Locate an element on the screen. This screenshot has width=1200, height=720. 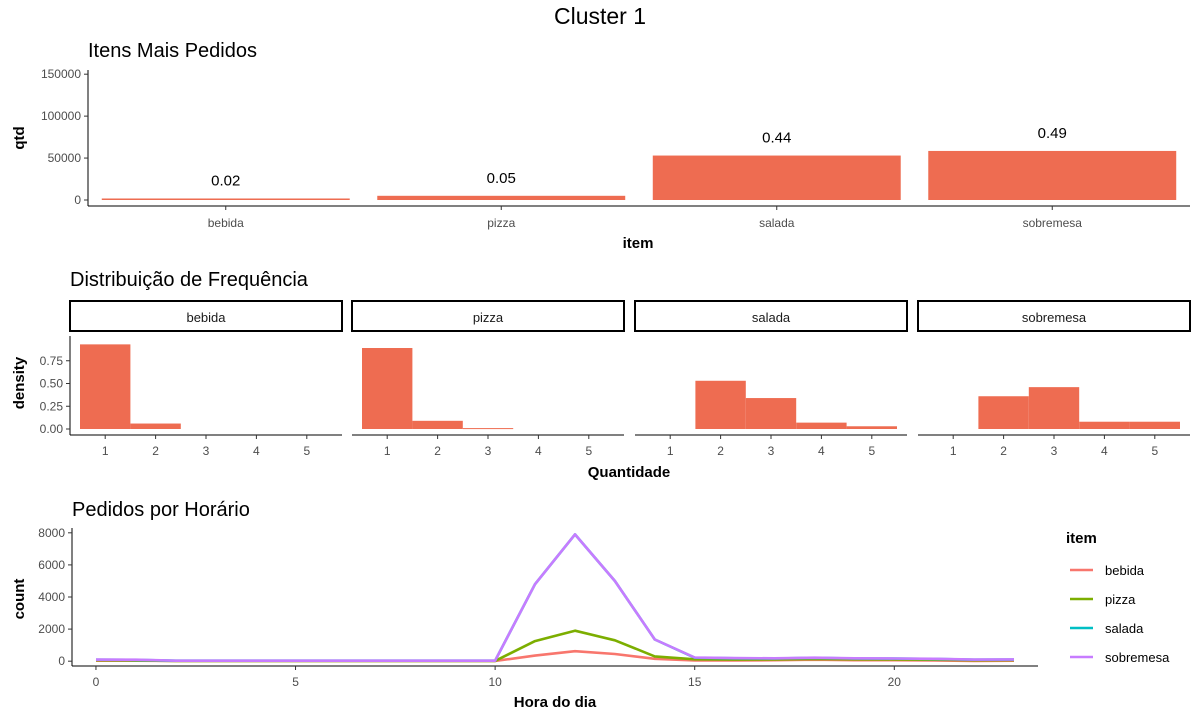
items-bar-sobremesa is located at coordinates (1052, 175).